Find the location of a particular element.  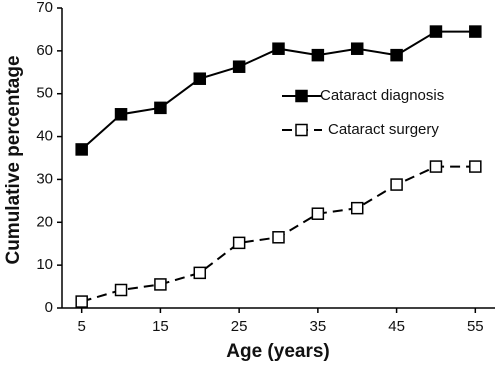

x-tick-label: 55 is located at coordinates (475, 326).